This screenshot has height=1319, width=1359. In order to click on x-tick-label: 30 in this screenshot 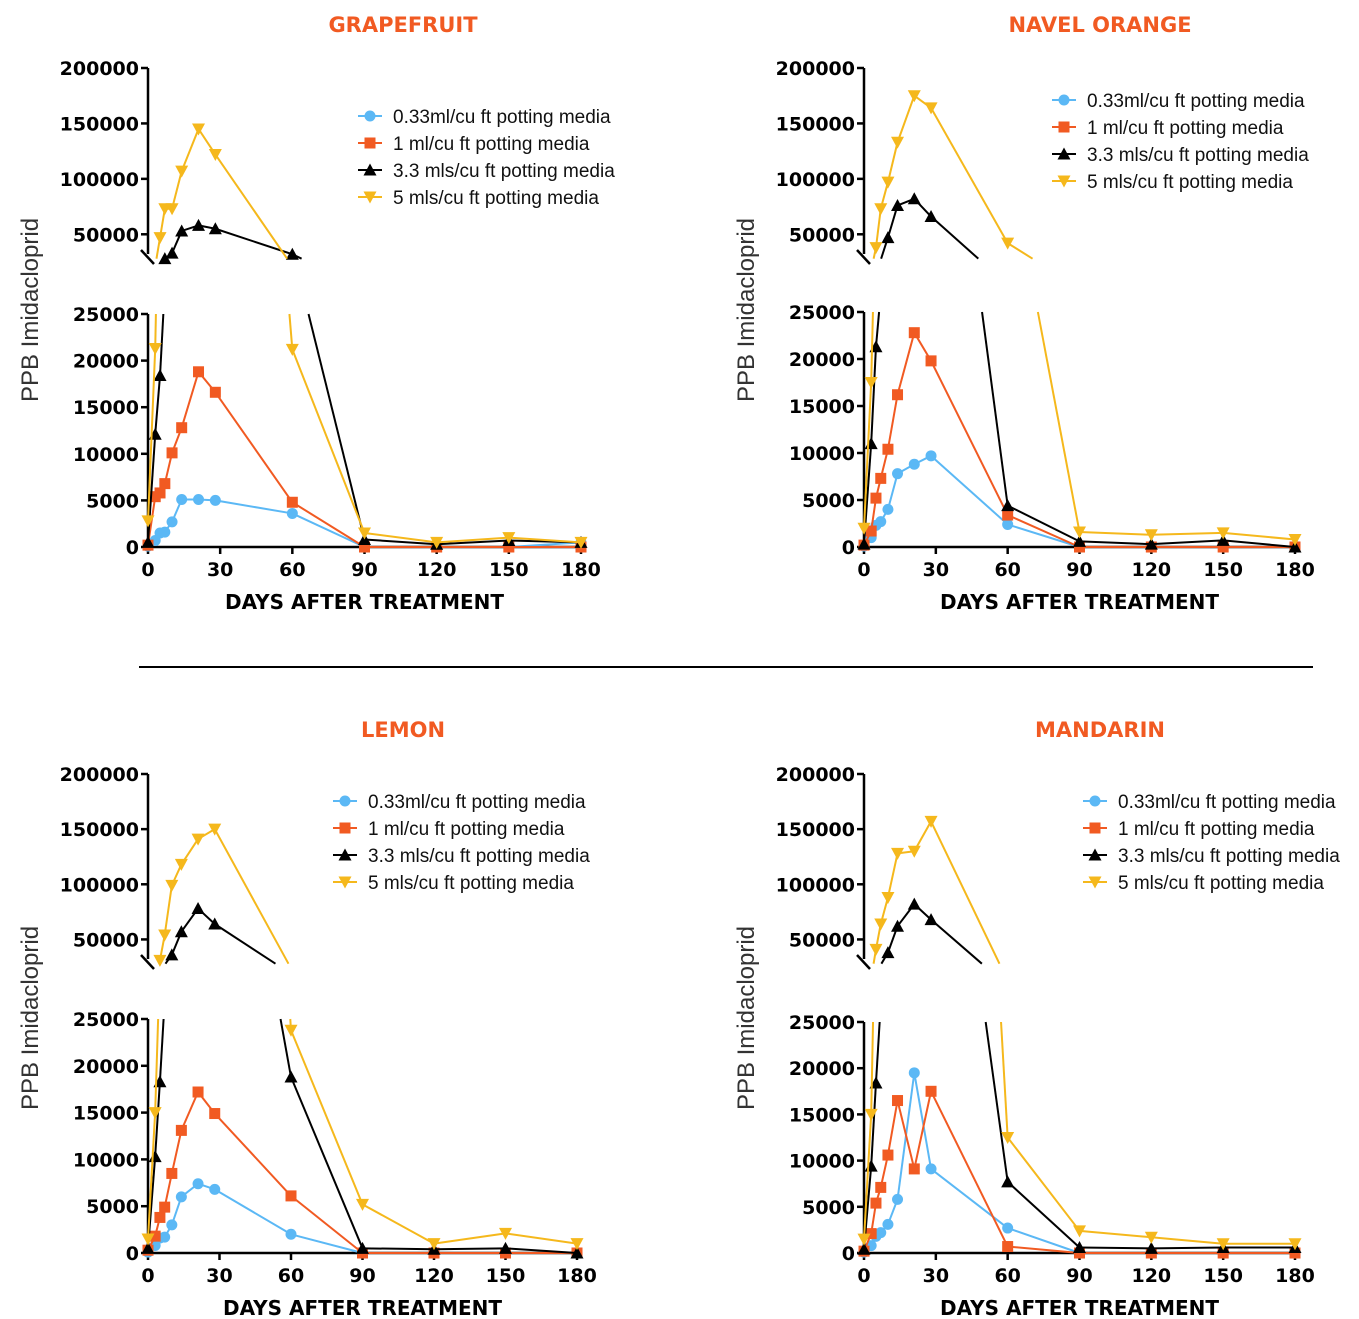, I will do `click(220, 570)`.